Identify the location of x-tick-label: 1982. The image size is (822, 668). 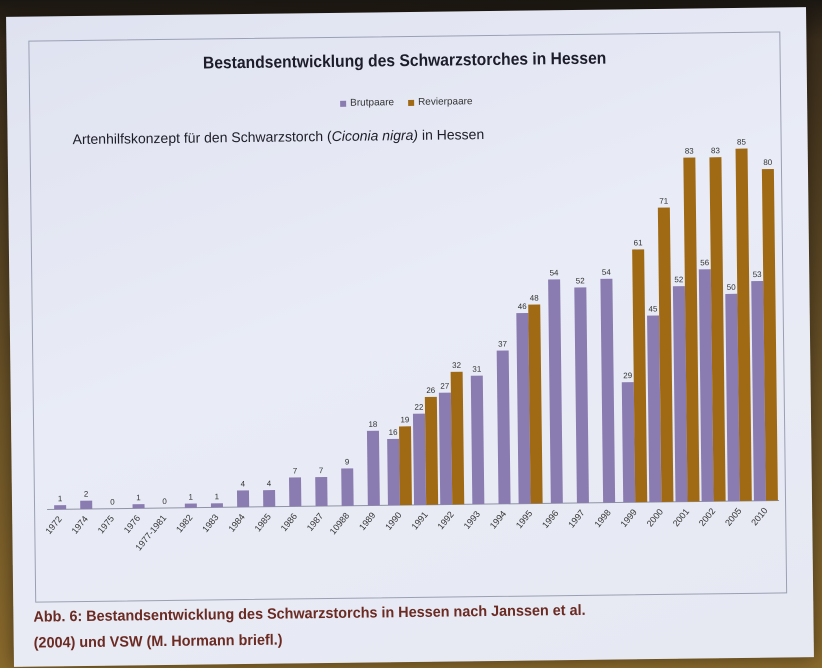
(184, 524).